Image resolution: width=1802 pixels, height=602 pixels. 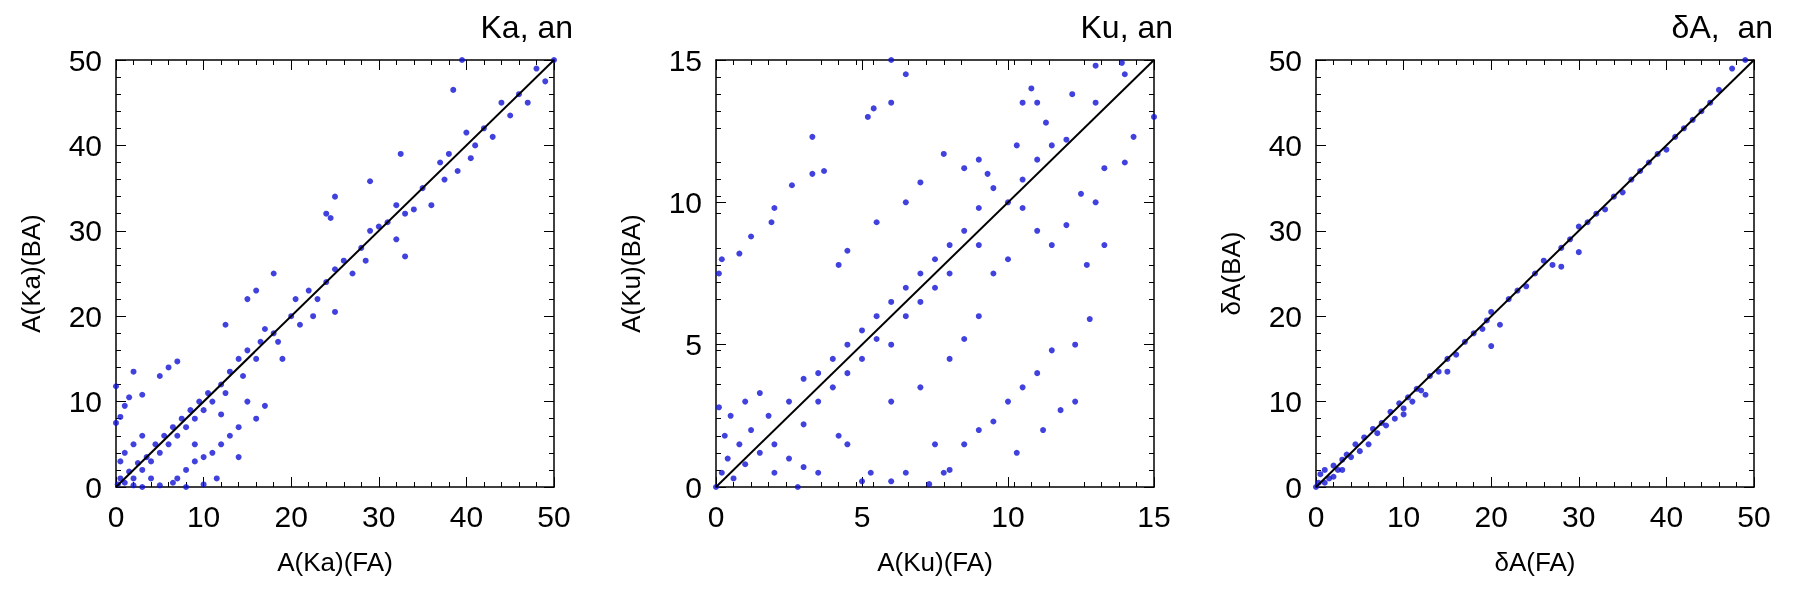 I want to click on x-tick-label: 5, so click(x=862, y=516).